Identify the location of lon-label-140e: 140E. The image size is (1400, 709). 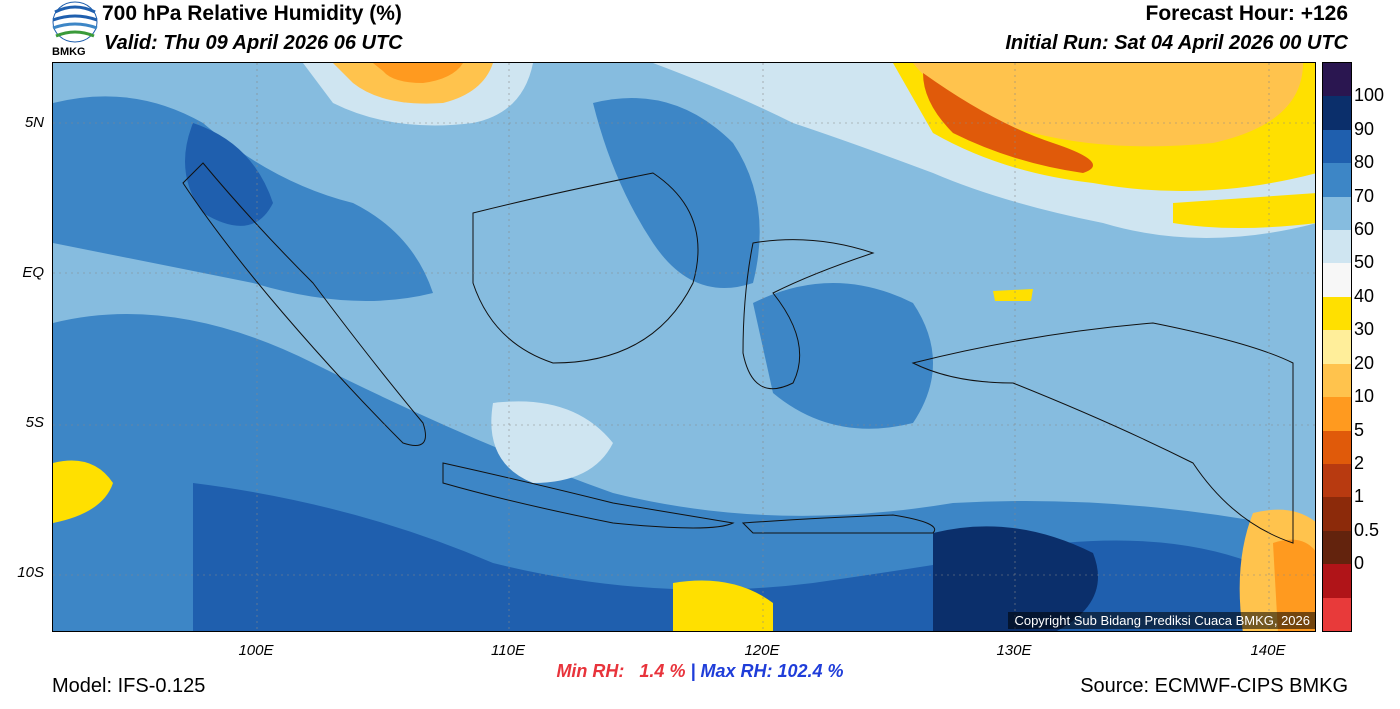
(1268, 650).